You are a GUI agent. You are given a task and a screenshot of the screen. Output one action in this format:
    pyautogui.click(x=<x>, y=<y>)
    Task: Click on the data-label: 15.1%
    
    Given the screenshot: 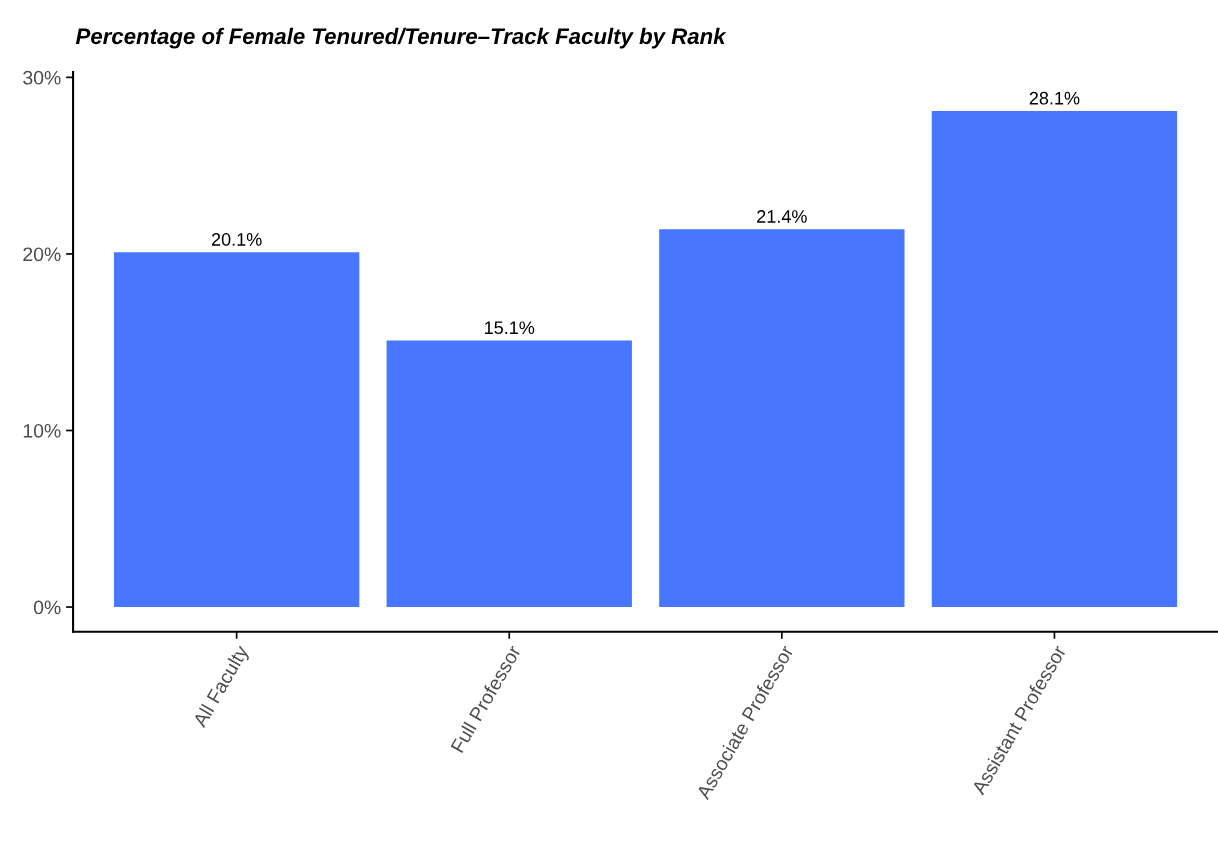 What is the action you would take?
    pyautogui.click(x=510, y=328)
    